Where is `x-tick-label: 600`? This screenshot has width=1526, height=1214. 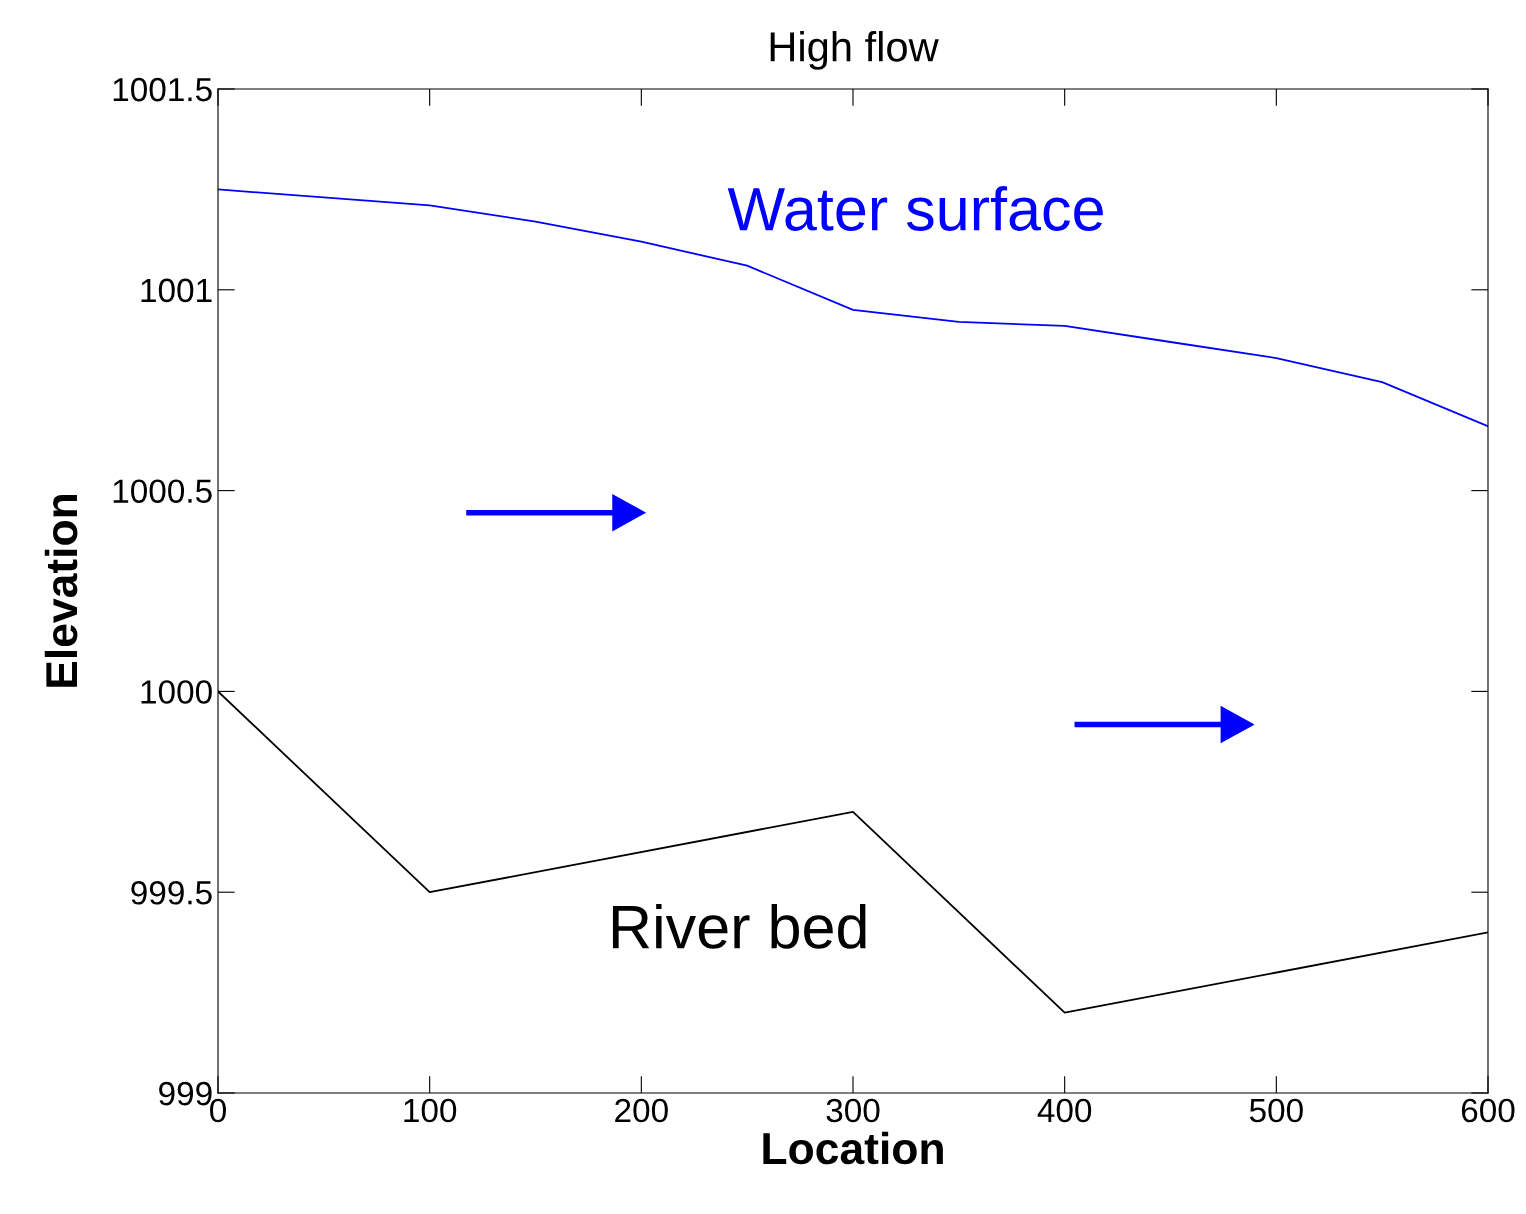
x-tick-label: 600 is located at coordinates (1488, 1110).